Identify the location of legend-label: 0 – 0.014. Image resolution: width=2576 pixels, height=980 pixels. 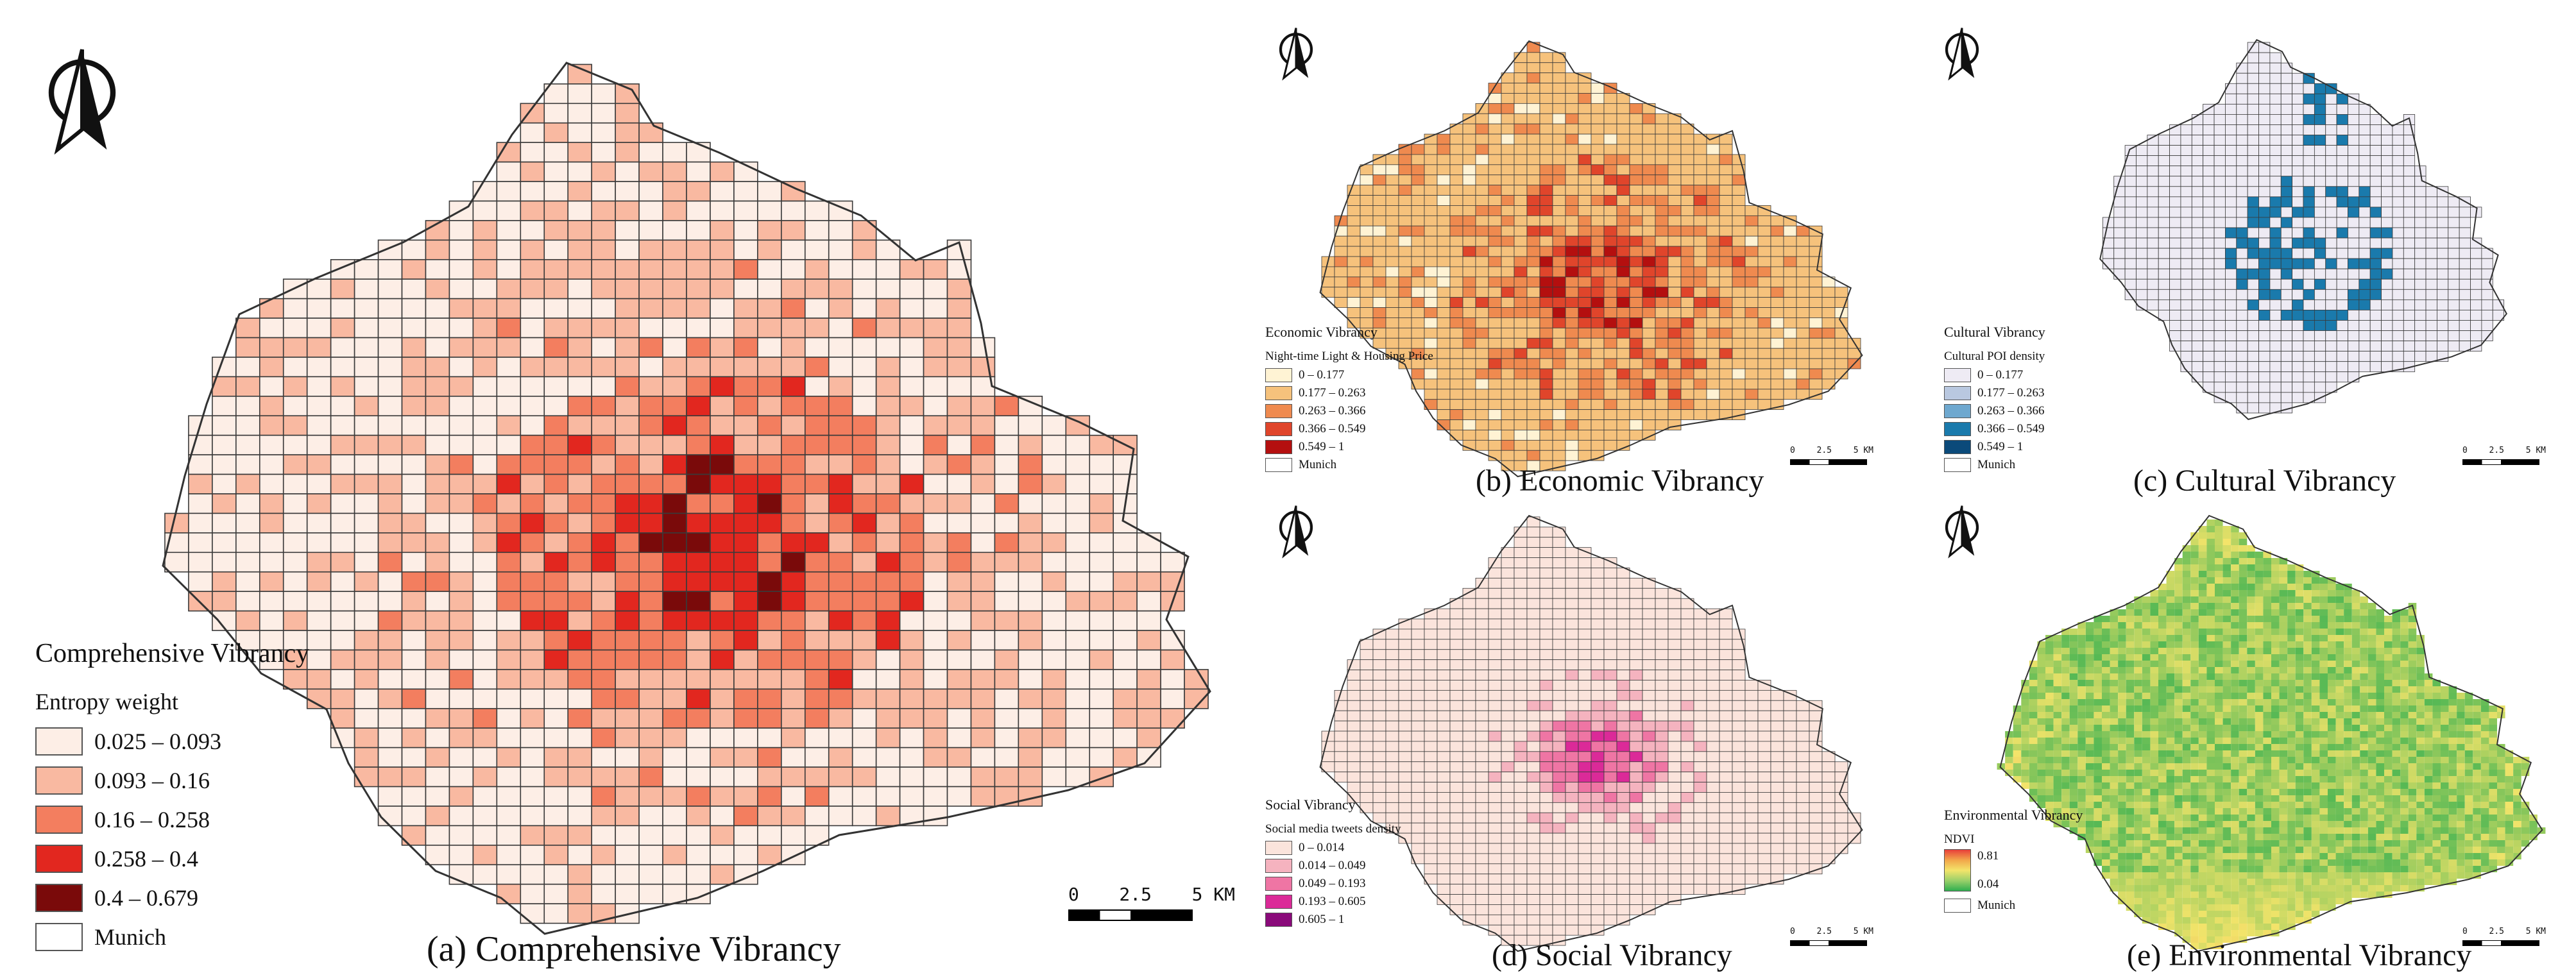
(1322, 848).